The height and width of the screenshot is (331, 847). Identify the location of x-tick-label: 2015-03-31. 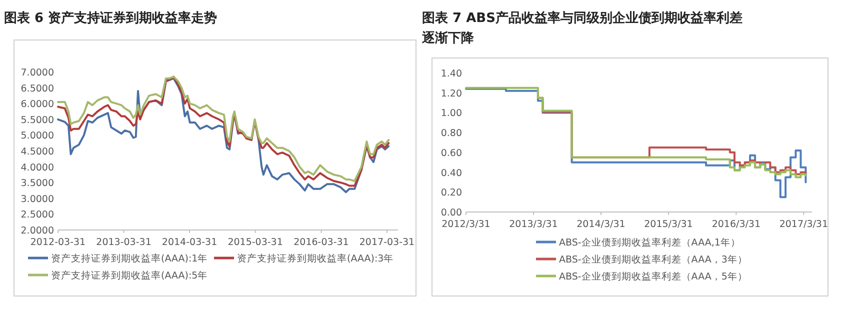
(255, 242).